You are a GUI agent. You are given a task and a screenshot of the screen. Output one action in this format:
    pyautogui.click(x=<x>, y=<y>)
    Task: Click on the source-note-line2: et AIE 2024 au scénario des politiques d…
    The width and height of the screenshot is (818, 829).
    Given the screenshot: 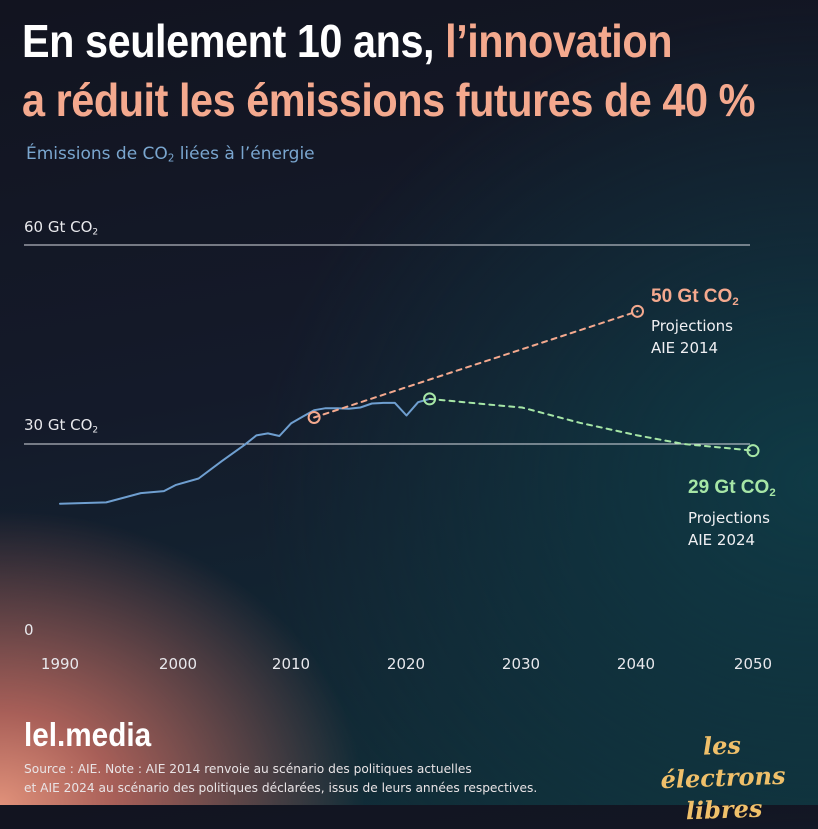 What is the action you would take?
    pyautogui.click(x=281, y=788)
    